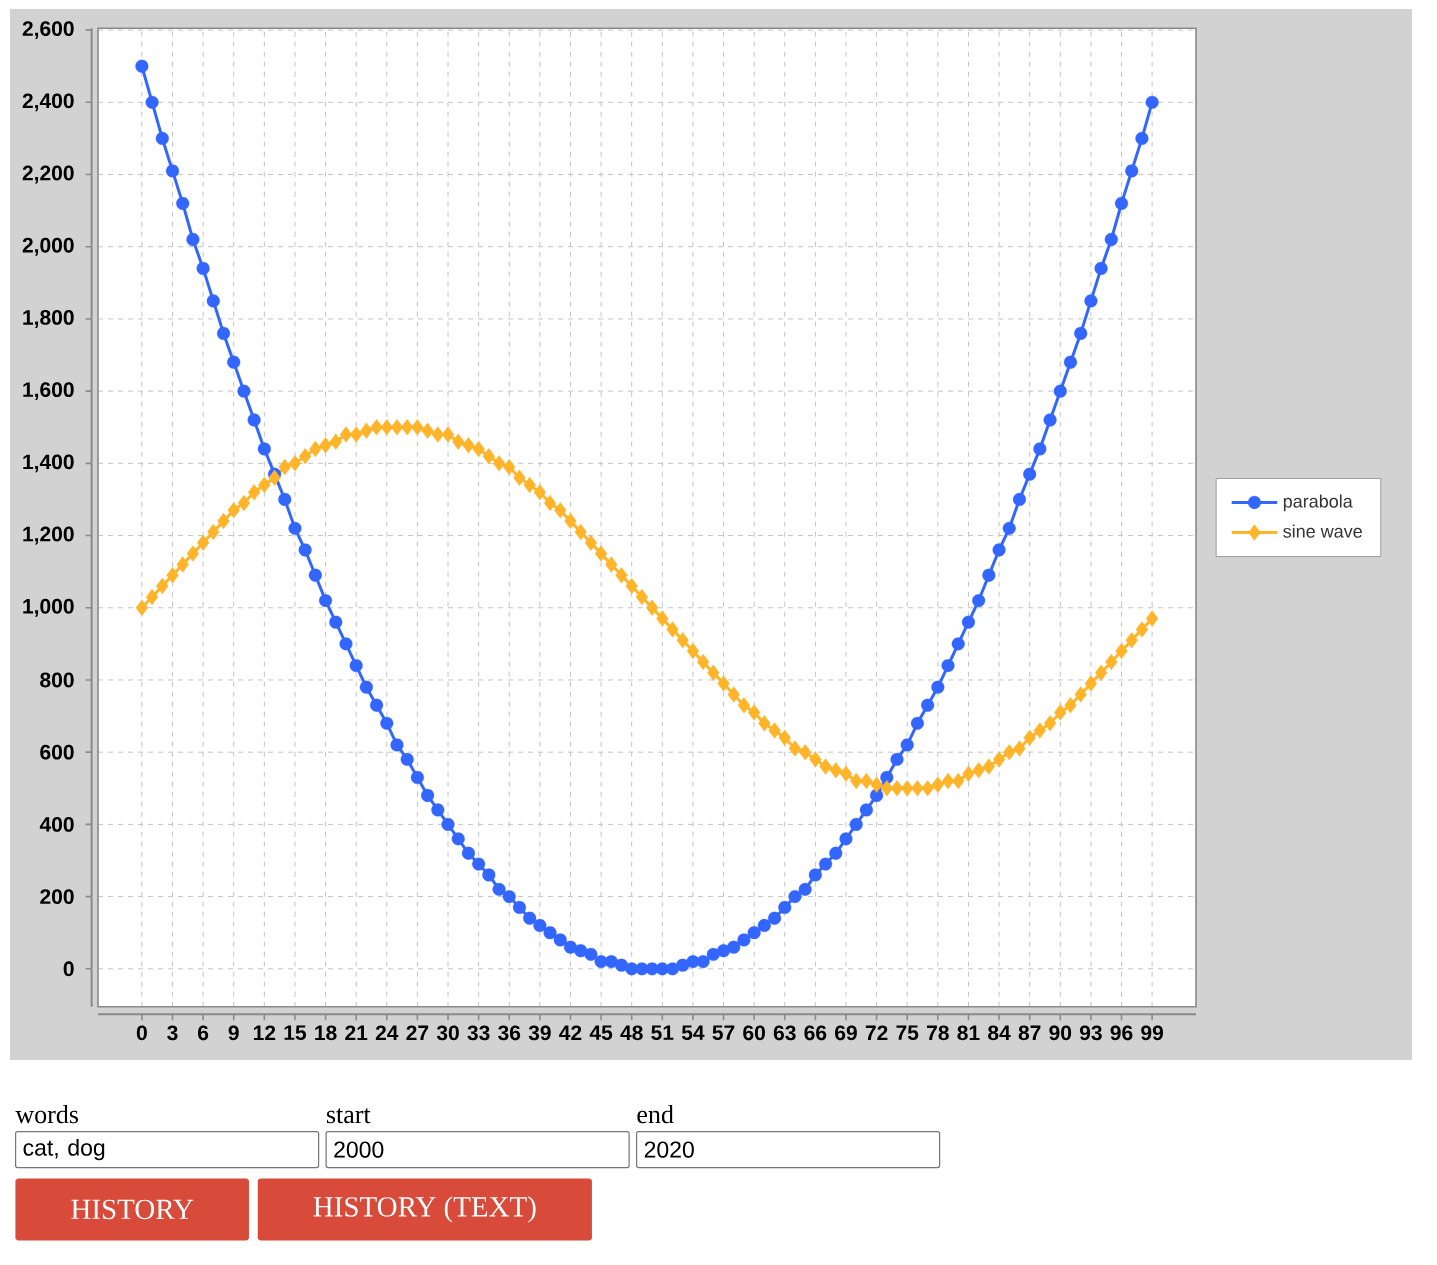 The image size is (1437, 1265). What do you see at coordinates (570, 1033) in the screenshot?
I see `x-tick-label: 42` at bounding box center [570, 1033].